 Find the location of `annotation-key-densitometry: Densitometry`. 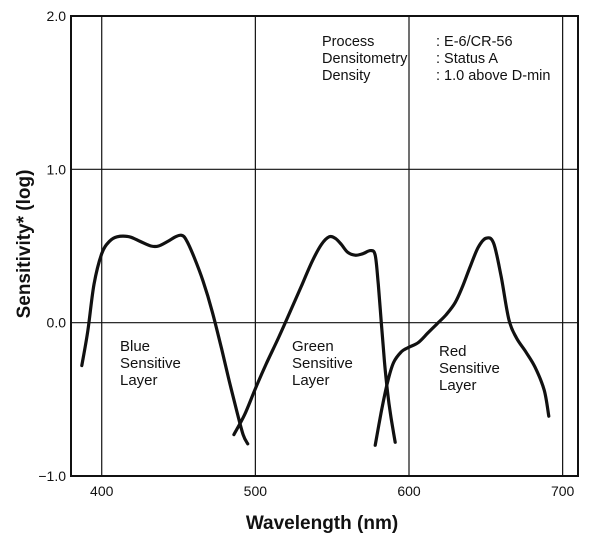

annotation-key-densitometry: Densitometry is located at coordinates (365, 59).